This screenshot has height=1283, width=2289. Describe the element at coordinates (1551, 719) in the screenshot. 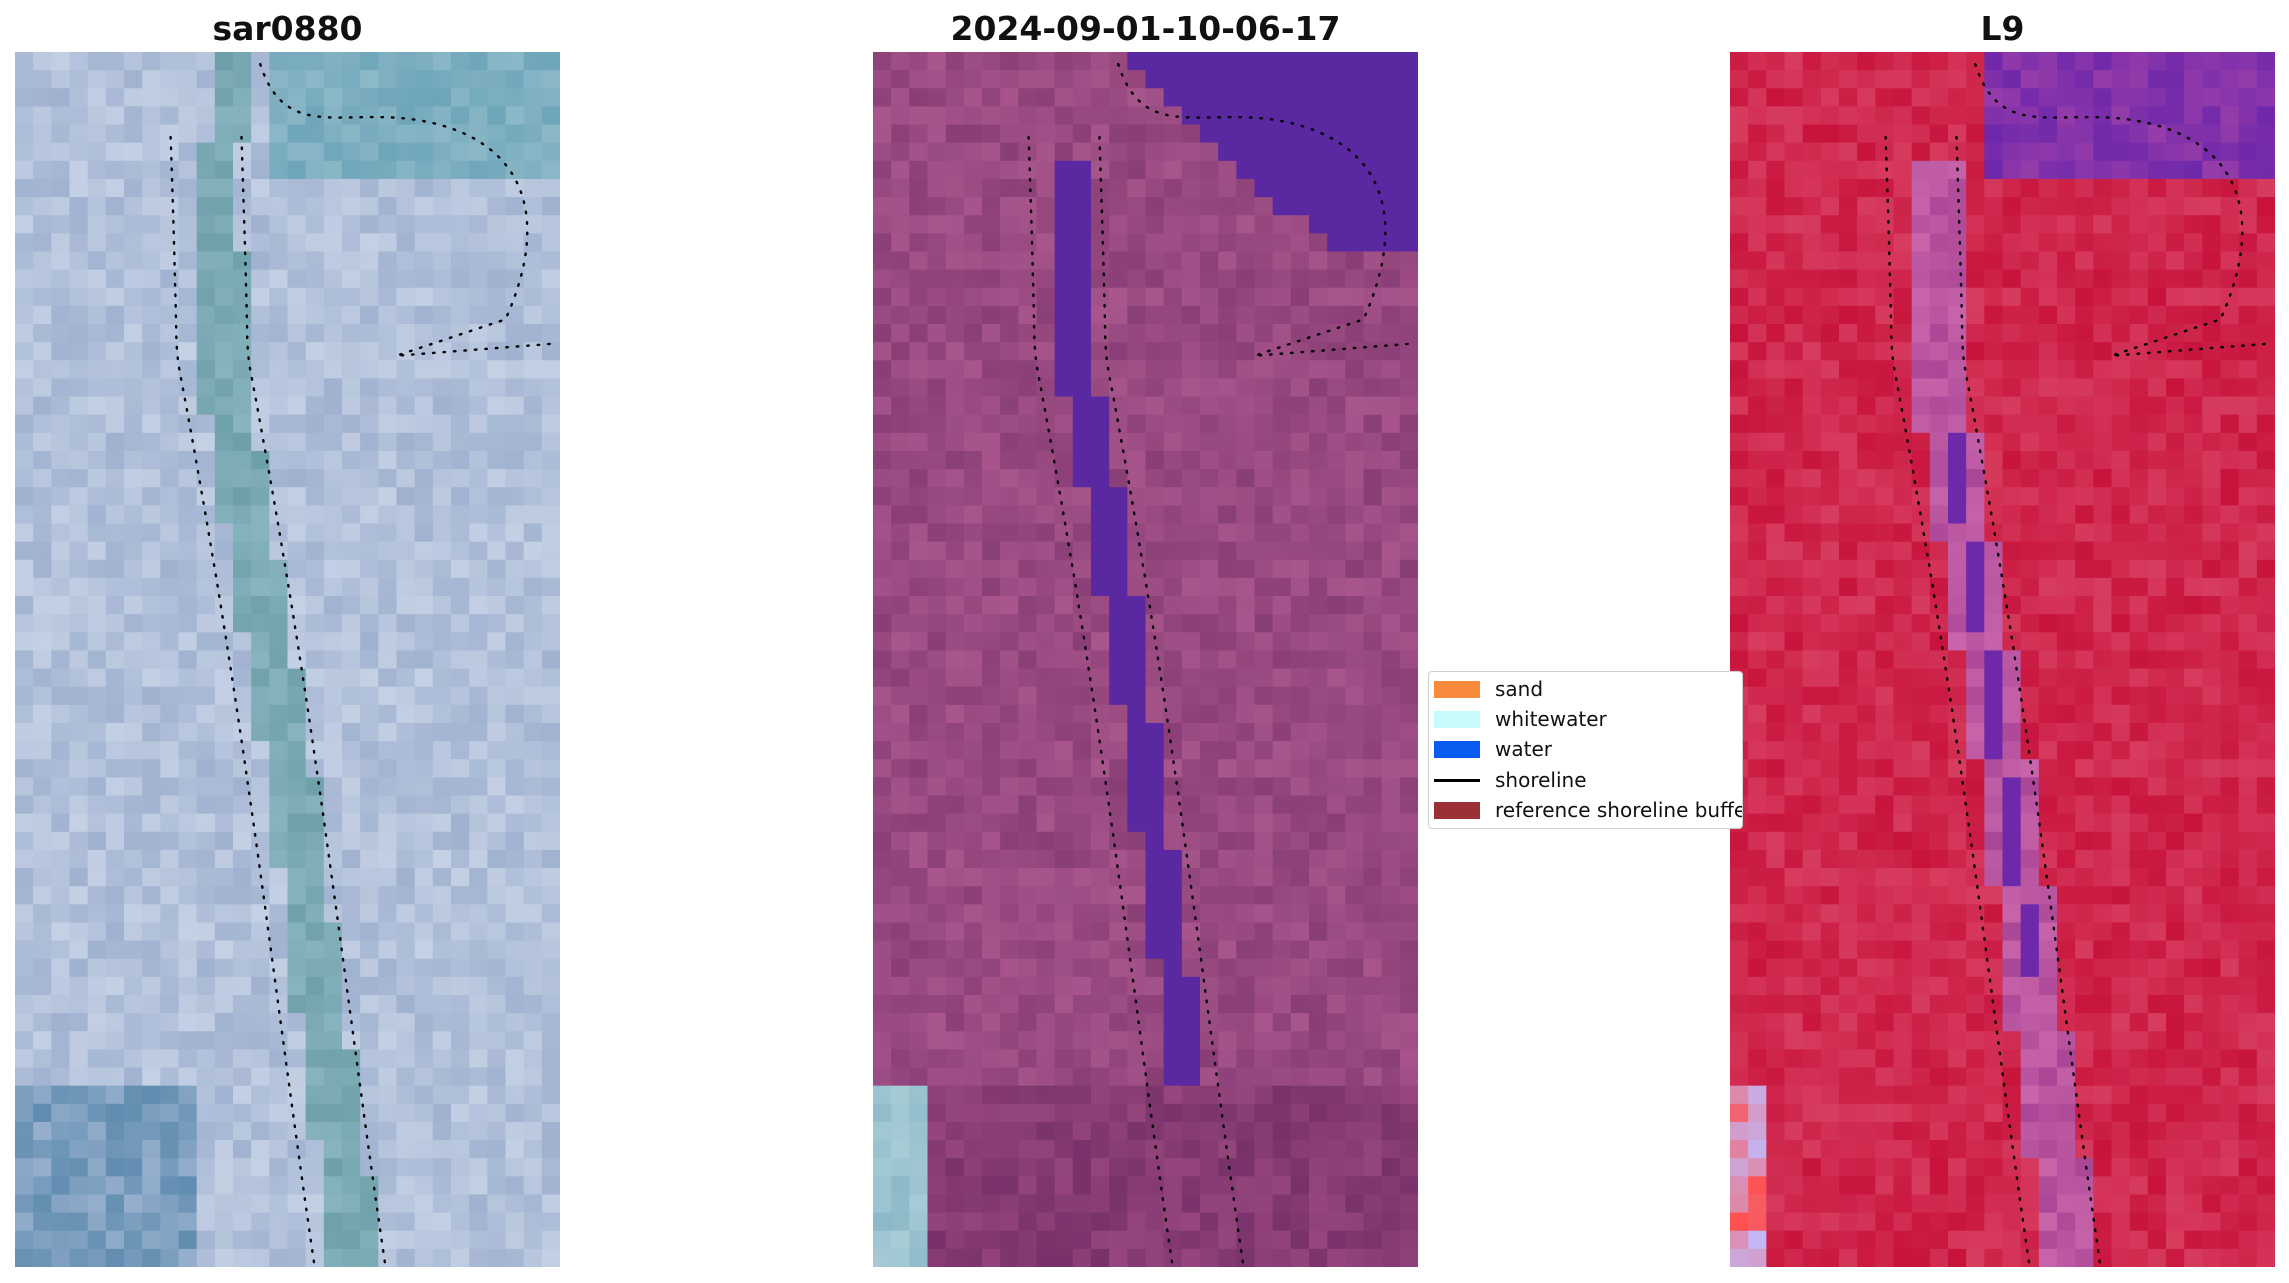

I see `legend-label-whitewater: whitewater` at that location.